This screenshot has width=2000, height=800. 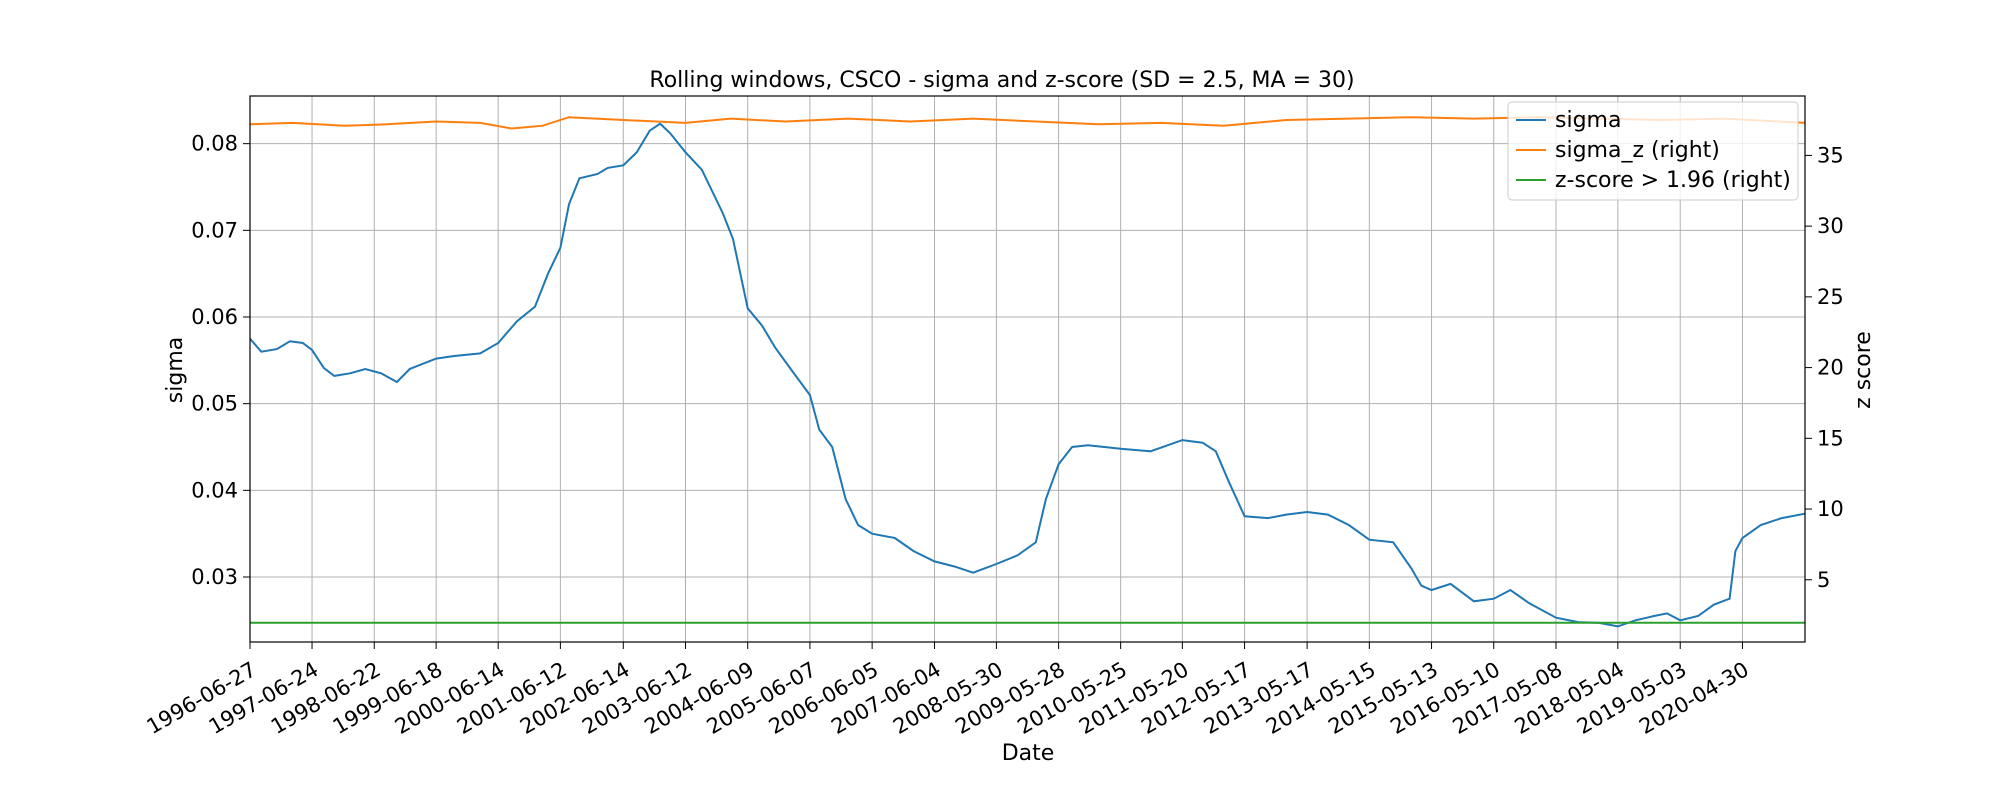 What do you see at coordinates (214, 577) in the screenshot?
I see `y-left-tick-label: 0.03` at bounding box center [214, 577].